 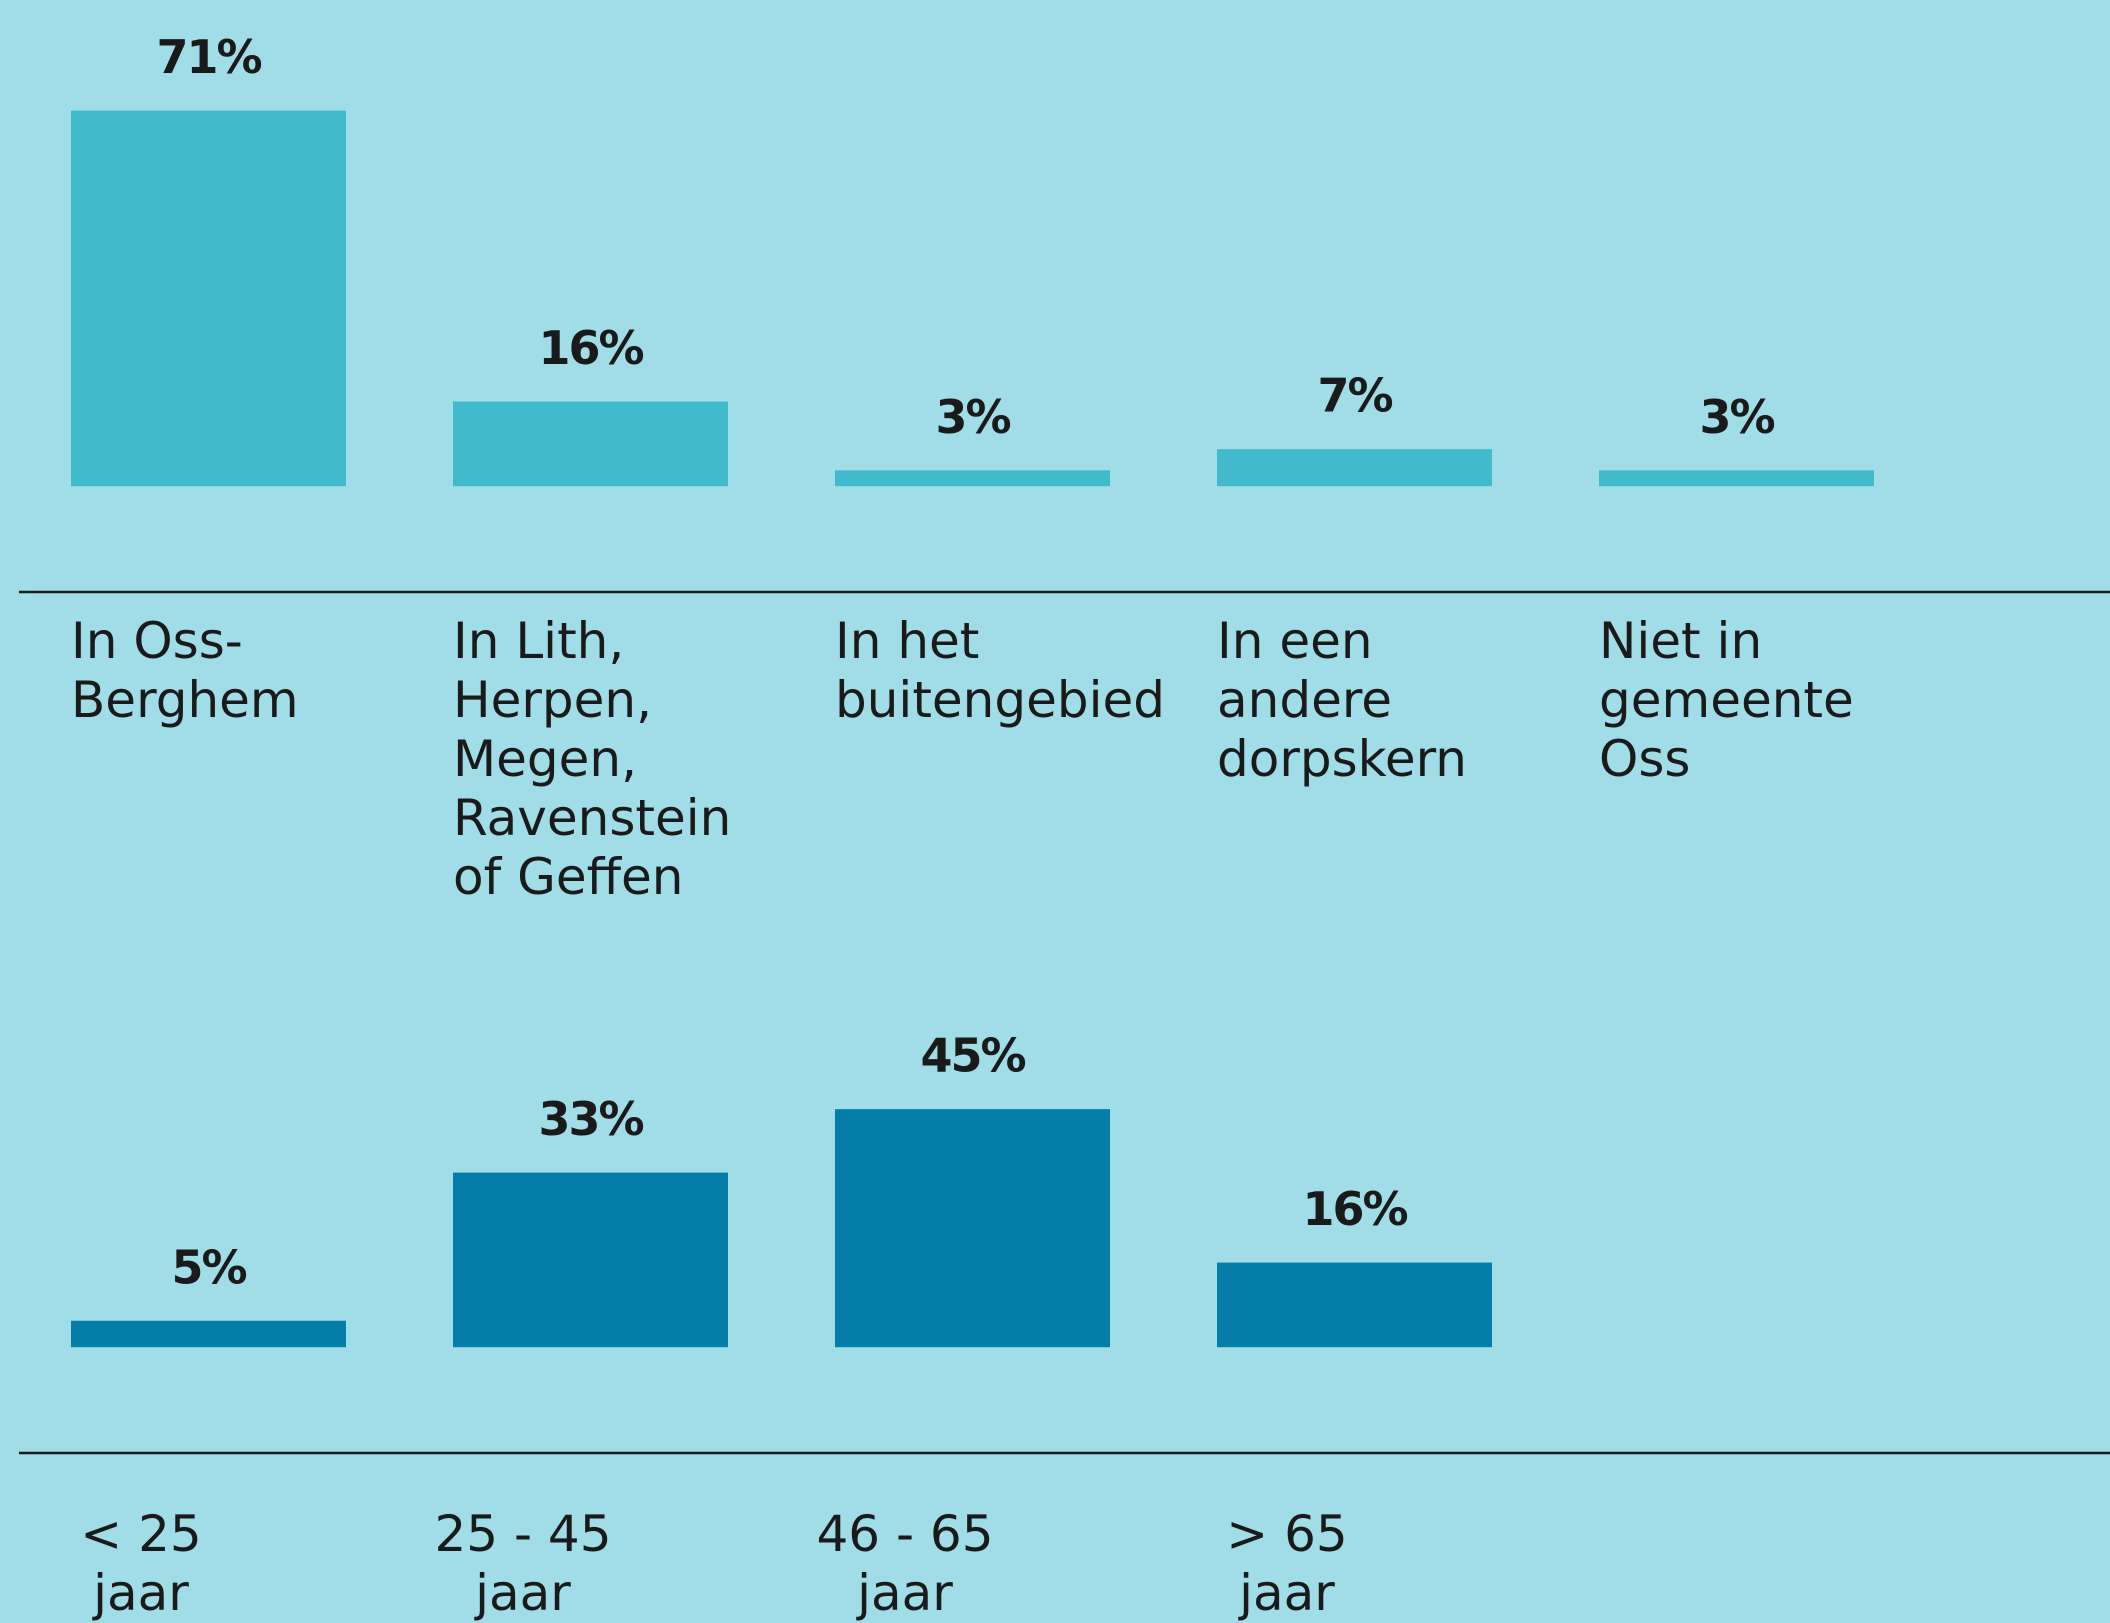 What do you see at coordinates (590, 1119) in the screenshot?
I see `value-label: 33%` at bounding box center [590, 1119].